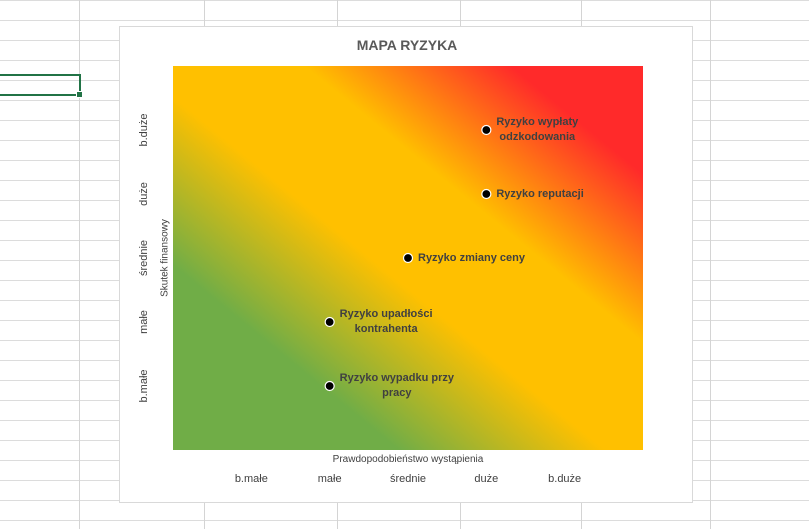 The width and height of the screenshot is (809, 529). Describe the element at coordinates (486, 479) in the screenshot. I see `x-tick-label: duże` at that location.